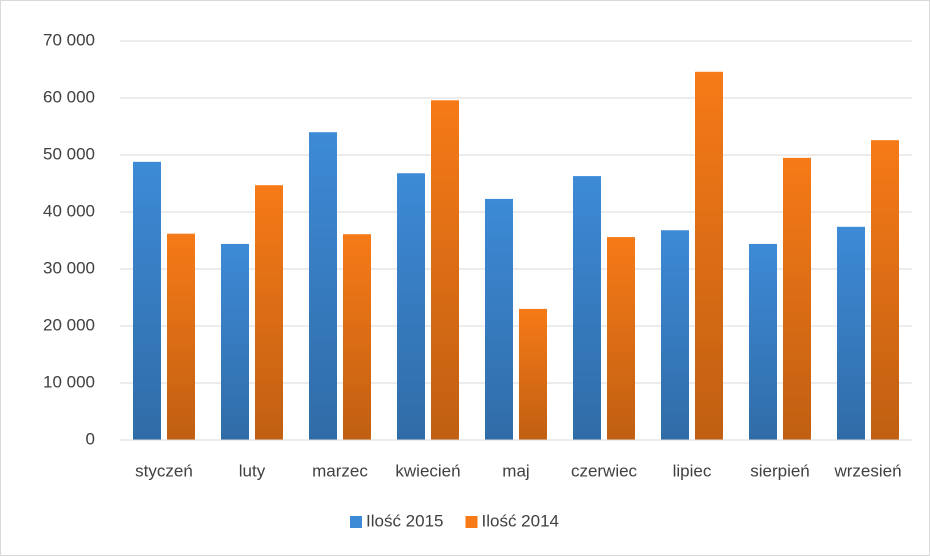 This screenshot has width=930, height=556. Describe the element at coordinates (252, 470) in the screenshot. I see `x-tick-label: luty` at that location.